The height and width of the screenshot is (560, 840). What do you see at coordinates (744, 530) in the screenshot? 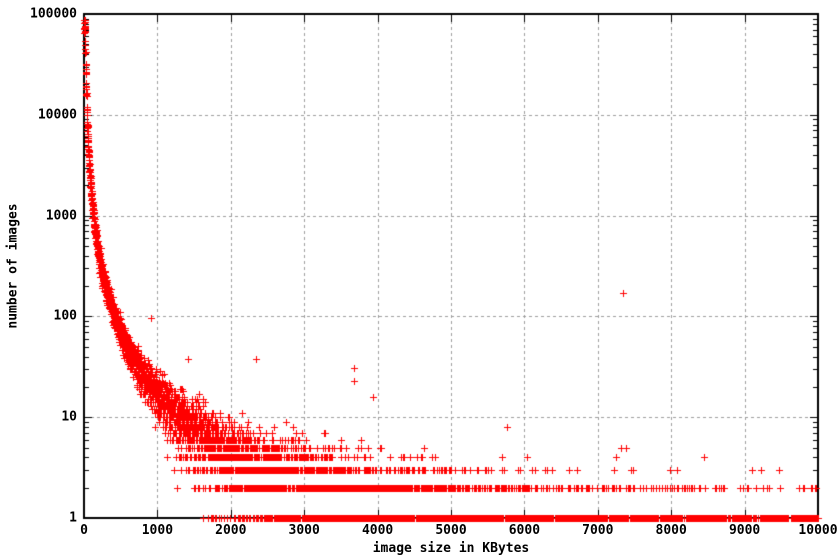
I see `x-tick-label: 9000` at bounding box center [744, 530].